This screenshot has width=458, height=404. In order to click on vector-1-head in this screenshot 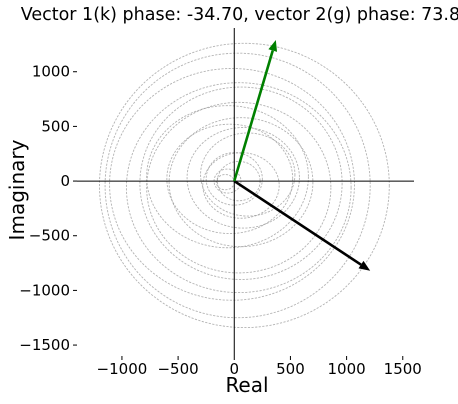, I will do `click(364, 265)`.